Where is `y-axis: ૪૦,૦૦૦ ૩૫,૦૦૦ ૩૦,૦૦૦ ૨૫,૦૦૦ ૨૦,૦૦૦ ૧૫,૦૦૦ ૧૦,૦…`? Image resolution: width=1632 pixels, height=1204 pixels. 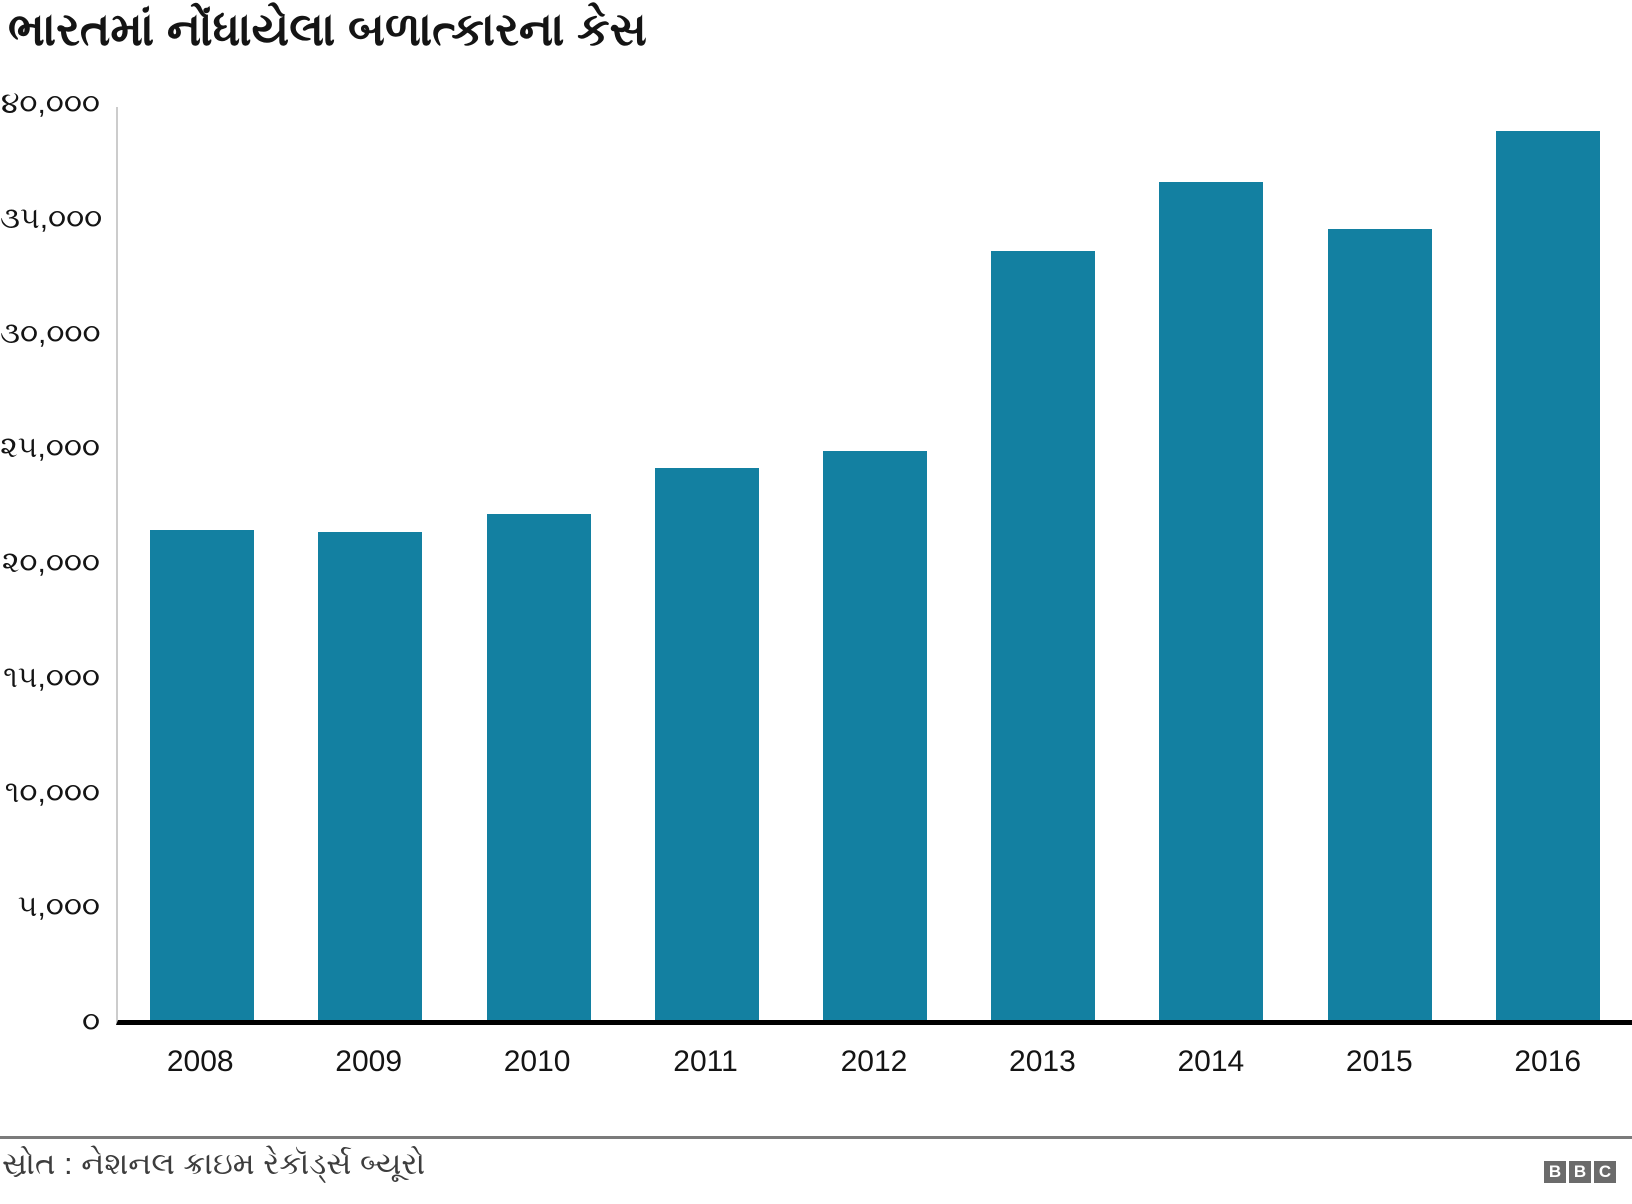
y-axis: ૪૦,૦૦૦ ૩૫,૦૦૦ ૩૦,૦૦૦ ૨૫,૦૦૦ ૨૦,૦૦૦ ૧૫,૦૦૦ ૧૦,૦… is located at coordinates (51, 550).